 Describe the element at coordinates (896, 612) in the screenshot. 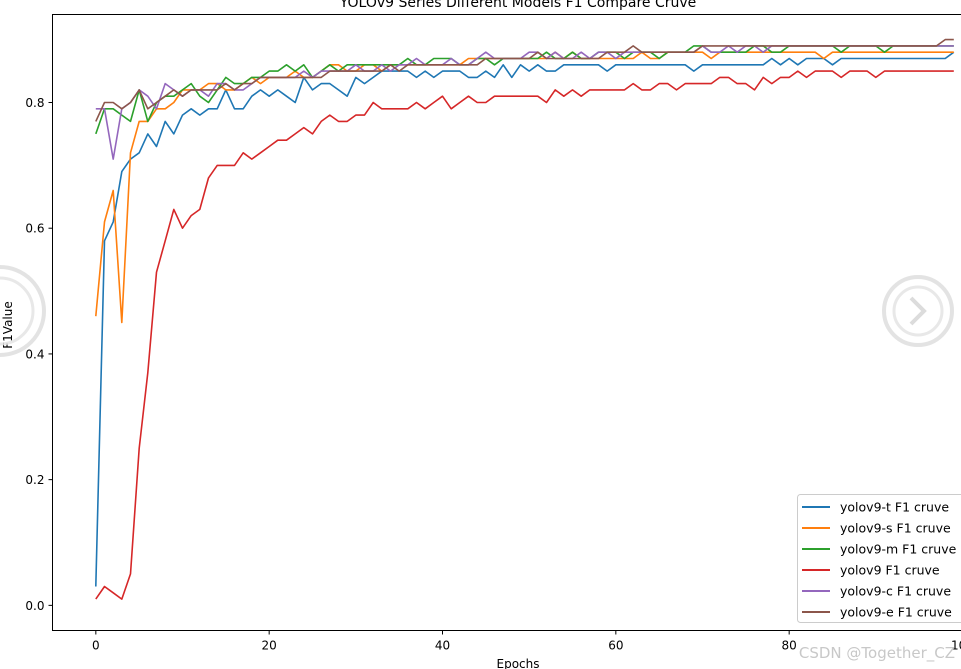

I see `legend-label: yolov9-e F1 cruve` at that location.